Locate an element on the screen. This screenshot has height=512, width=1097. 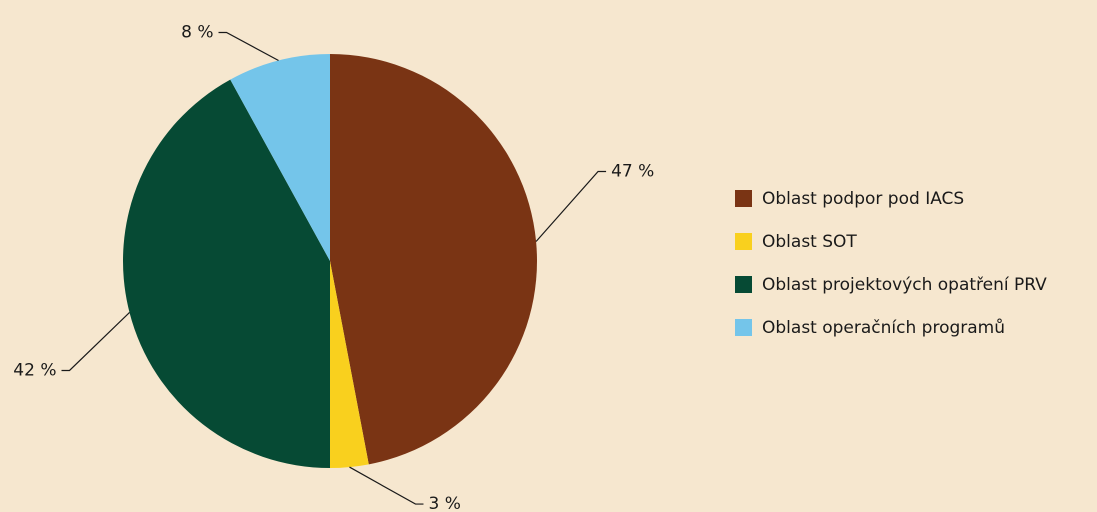
data-label: 3 % is located at coordinates (444, 503).